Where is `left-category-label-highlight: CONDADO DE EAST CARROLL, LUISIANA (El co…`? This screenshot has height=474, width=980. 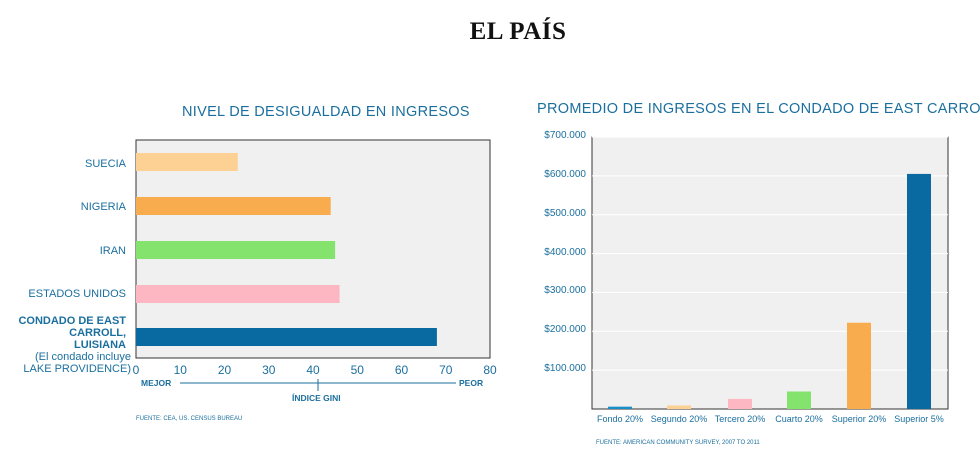 left-category-label-highlight: CONDADO DE EAST CARROLL, LUISIANA (El co… is located at coordinates (73, 345).